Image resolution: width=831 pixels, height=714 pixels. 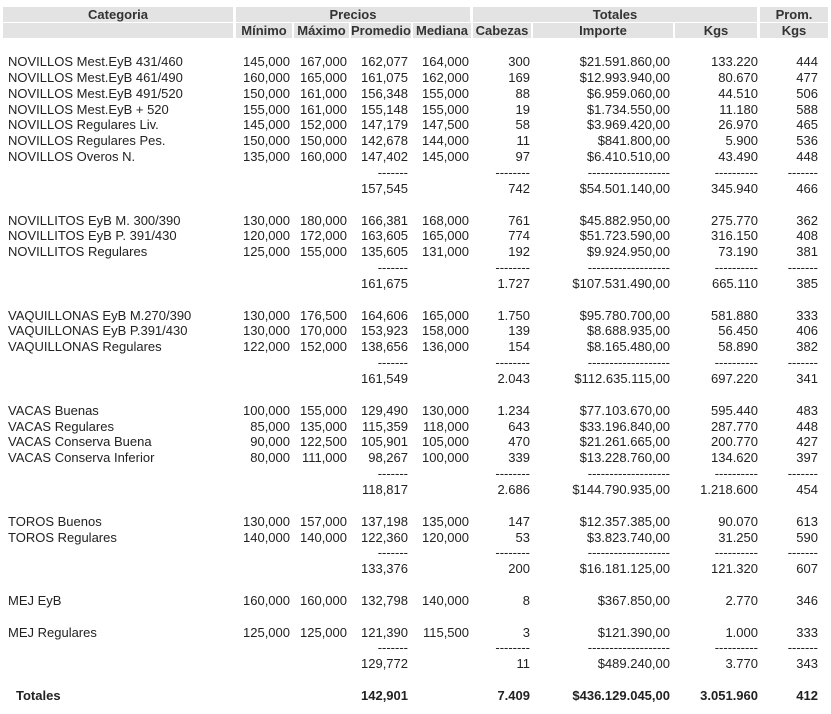 What do you see at coordinates (384, 220) in the screenshot?
I see `value: 166,381` at bounding box center [384, 220].